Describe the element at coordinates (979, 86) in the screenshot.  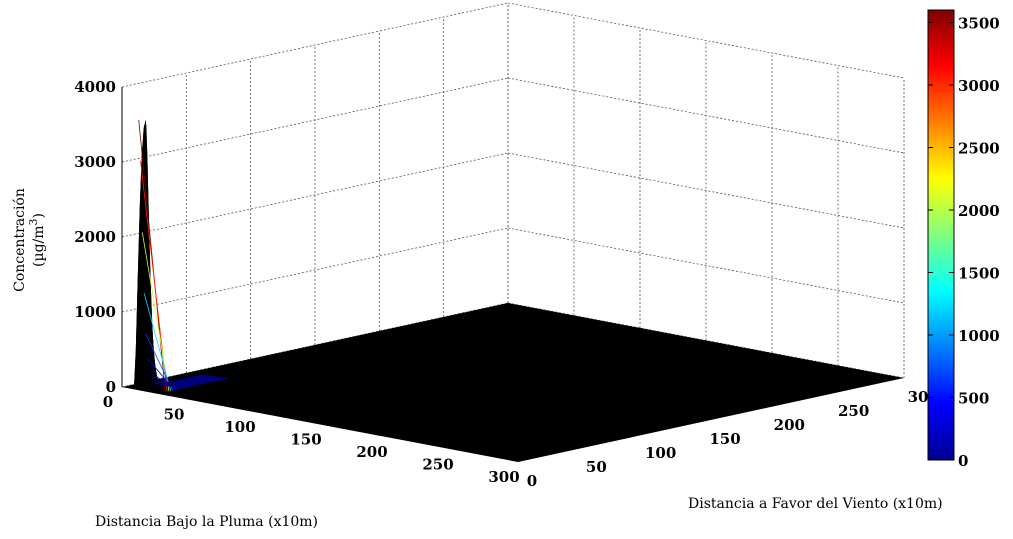
I see `colorbar-tick-label: 3000` at that location.